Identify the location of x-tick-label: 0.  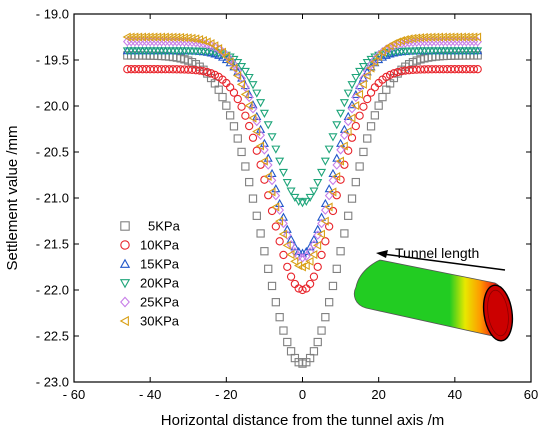
(302, 394).